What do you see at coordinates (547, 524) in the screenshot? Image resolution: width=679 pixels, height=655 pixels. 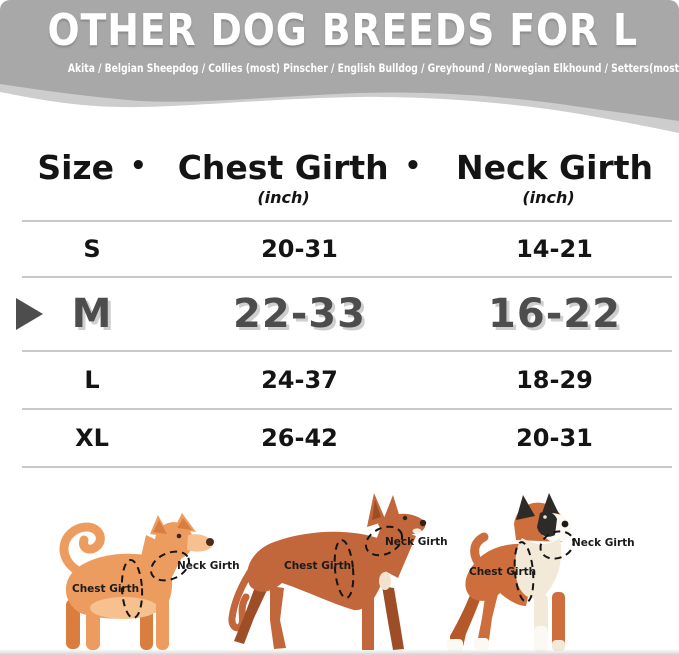 I see `dog-face-mask` at bounding box center [547, 524].